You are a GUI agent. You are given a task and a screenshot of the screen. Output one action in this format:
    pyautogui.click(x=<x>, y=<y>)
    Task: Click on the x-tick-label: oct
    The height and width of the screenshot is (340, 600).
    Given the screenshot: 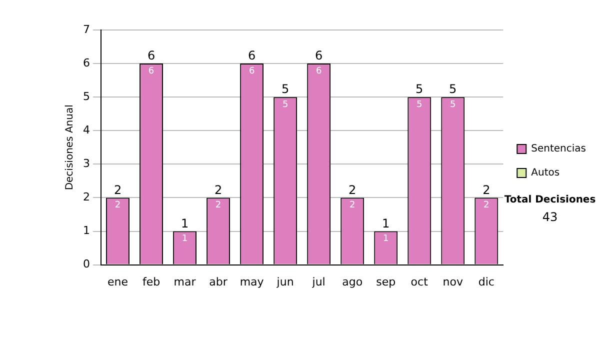 What is the action you would take?
    pyautogui.click(x=419, y=281)
    